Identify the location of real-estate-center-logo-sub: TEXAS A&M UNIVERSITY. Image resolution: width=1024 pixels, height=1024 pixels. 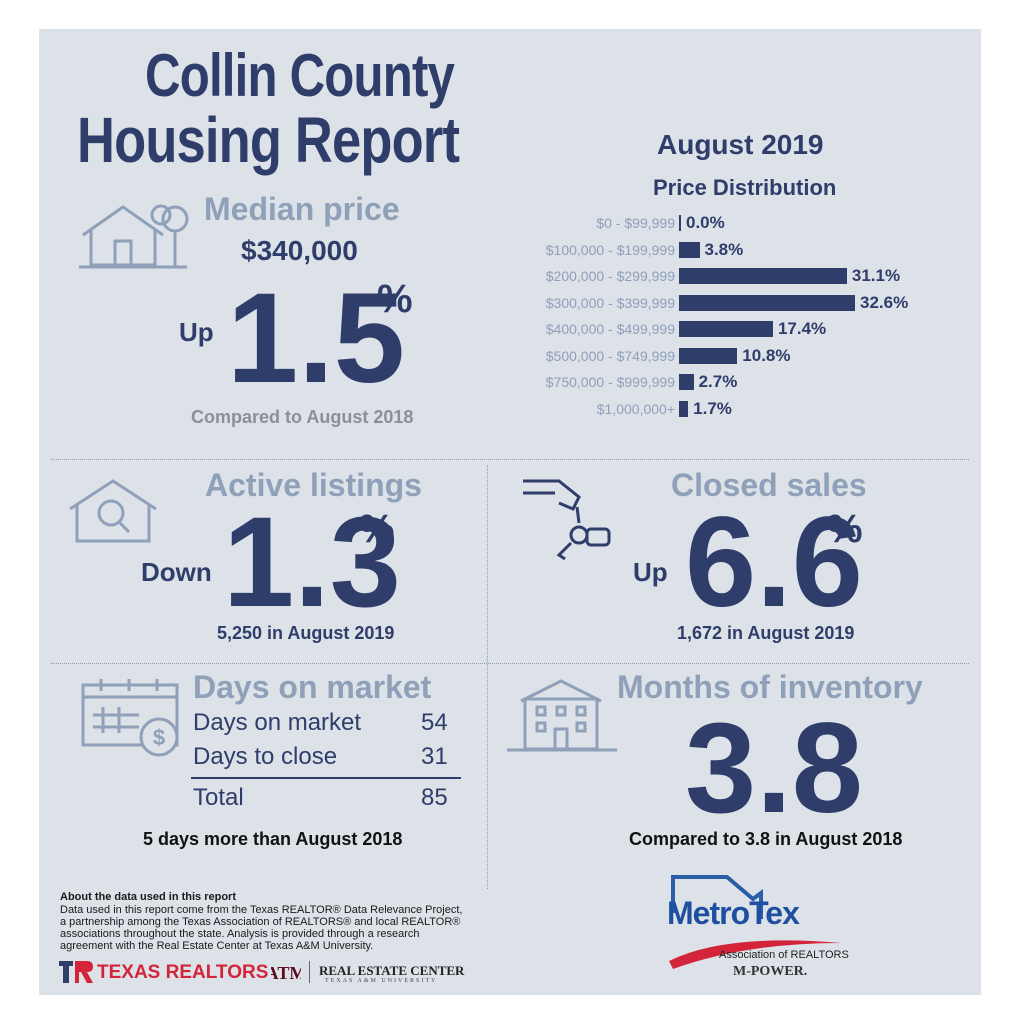
(381, 981).